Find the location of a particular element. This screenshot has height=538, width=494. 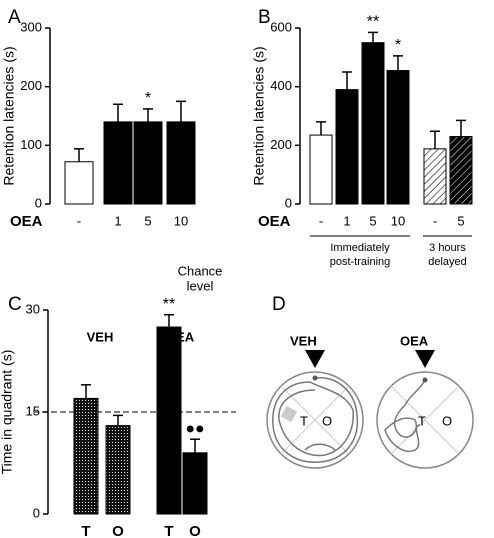

y-axis-label: Time in quadrant (s) is located at coordinates (7, 412).